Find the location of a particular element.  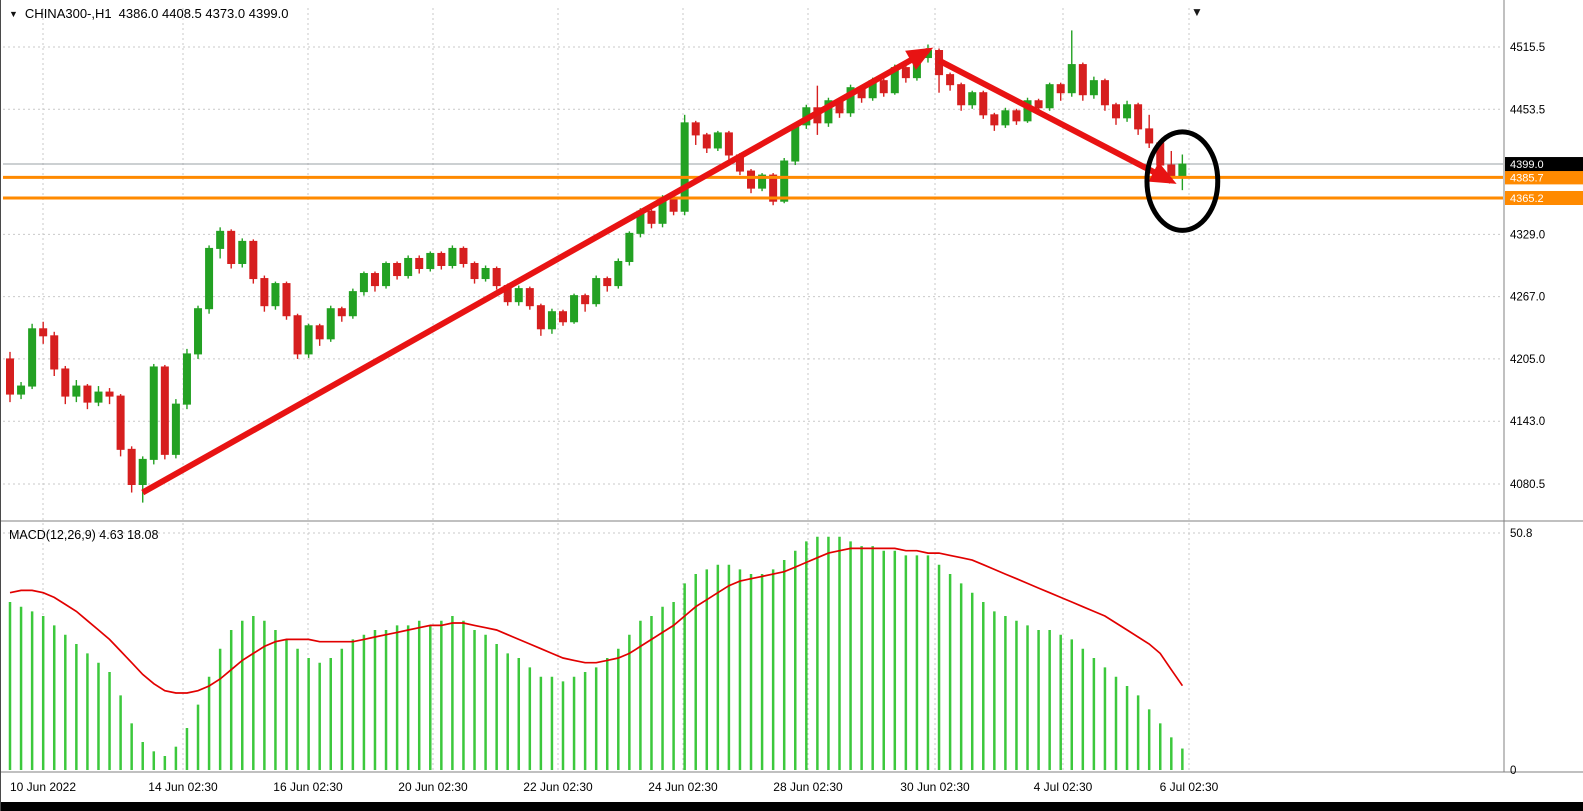

macd-indicator-label: MACD(12,26,9) 4.63 18.08 is located at coordinates (84, 535).